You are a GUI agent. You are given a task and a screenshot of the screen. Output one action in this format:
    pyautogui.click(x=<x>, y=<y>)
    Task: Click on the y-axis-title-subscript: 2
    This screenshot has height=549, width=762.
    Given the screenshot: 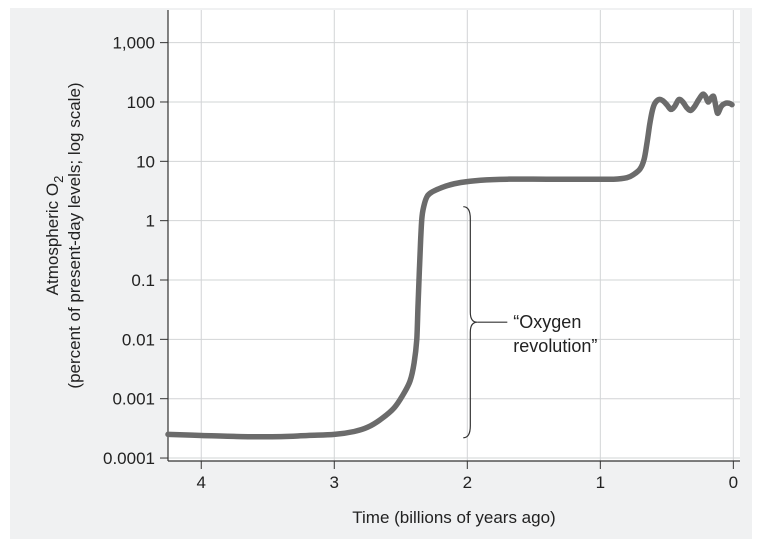 What is the action you would take?
    pyautogui.click(x=58, y=179)
    